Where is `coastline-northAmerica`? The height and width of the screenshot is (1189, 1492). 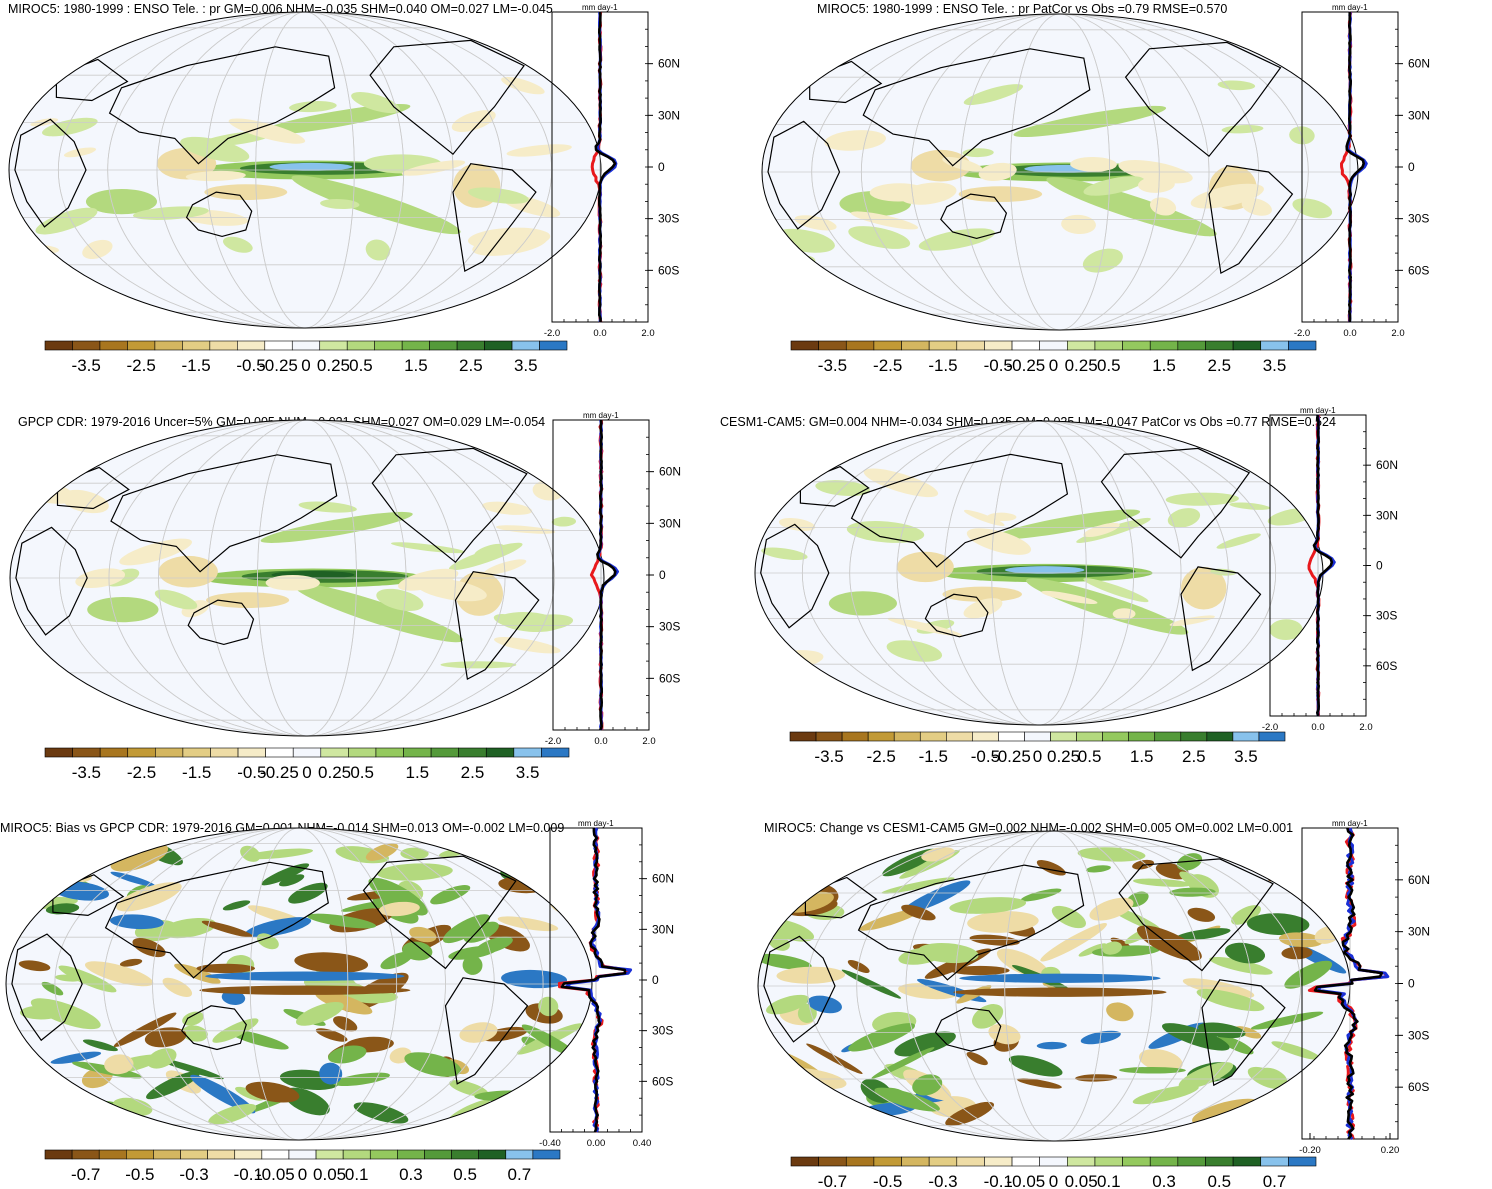 coastline-northAmerica is located at coordinates (439, 912).